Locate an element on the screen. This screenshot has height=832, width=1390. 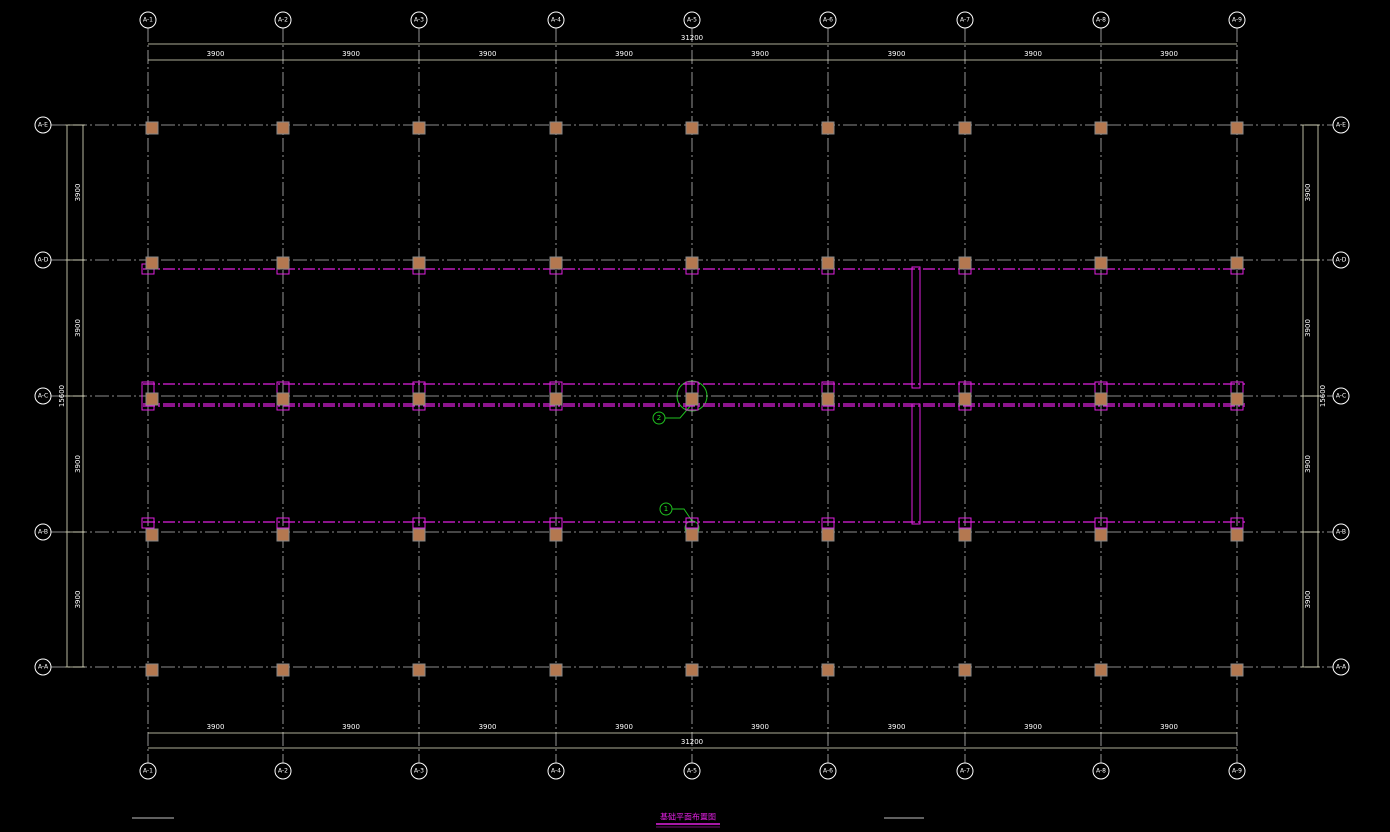
axis-label: A-4 is located at coordinates (556, 771).